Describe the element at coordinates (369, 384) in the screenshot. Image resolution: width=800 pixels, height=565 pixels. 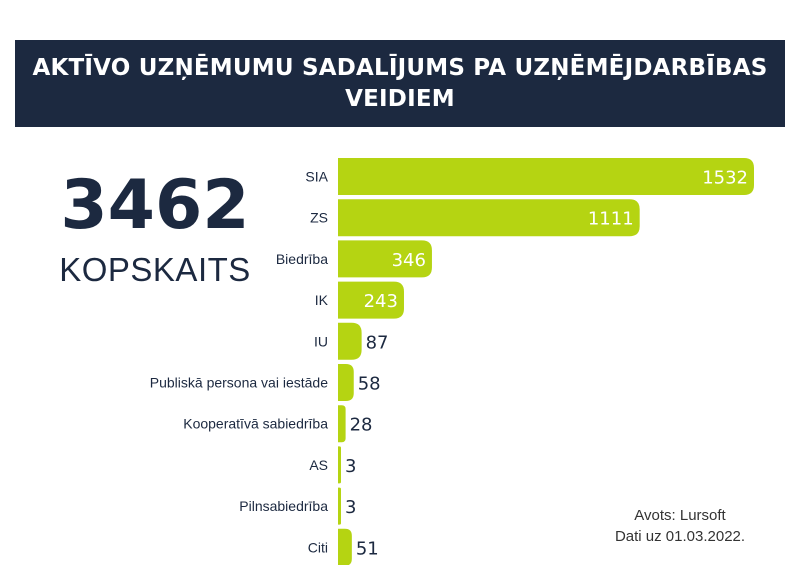
I see `value-label: 58` at that location.